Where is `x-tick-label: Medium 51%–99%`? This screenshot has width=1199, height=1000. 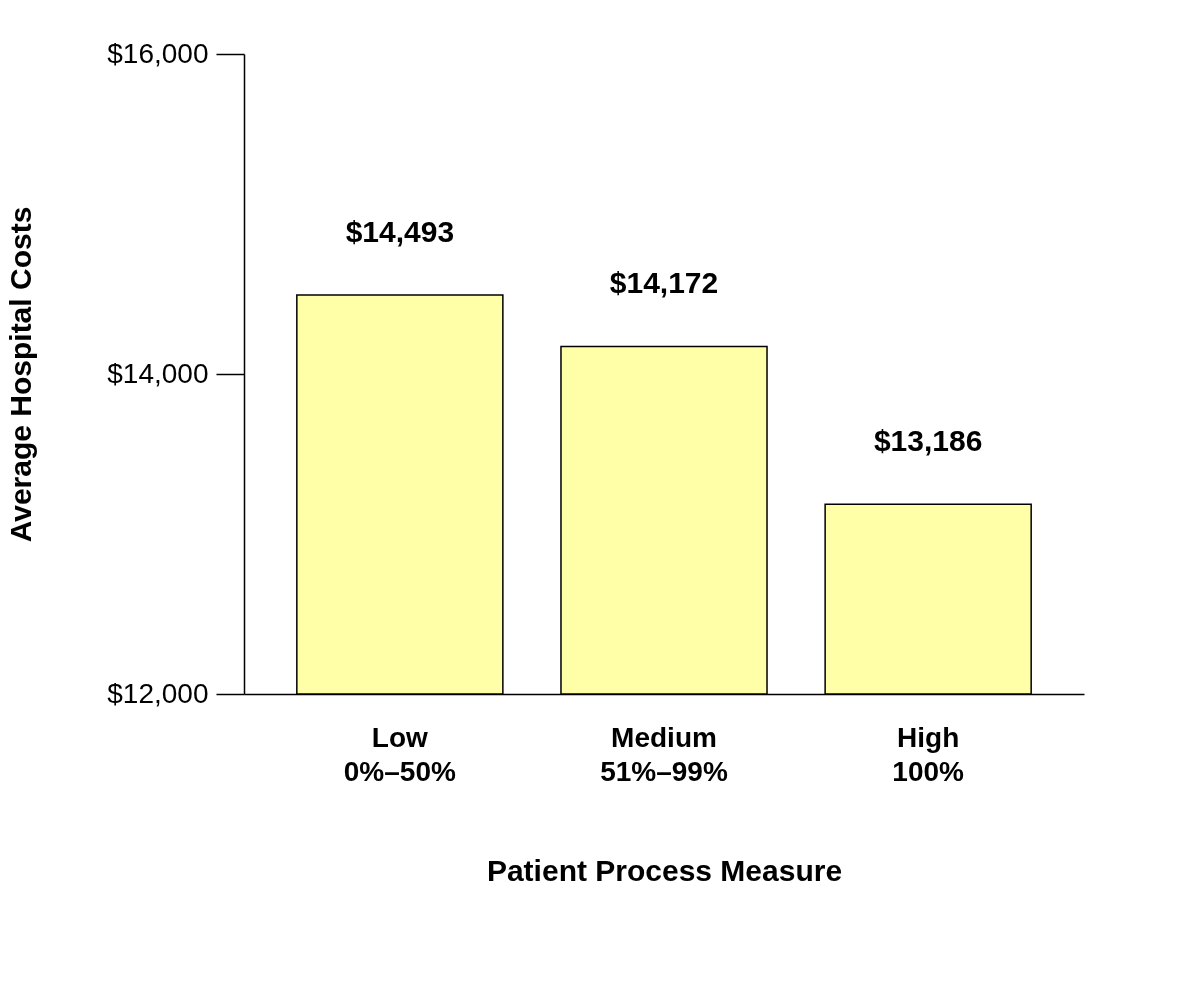
x-tick-label: Medium 51%–99% is located at coordinates (664, 754).